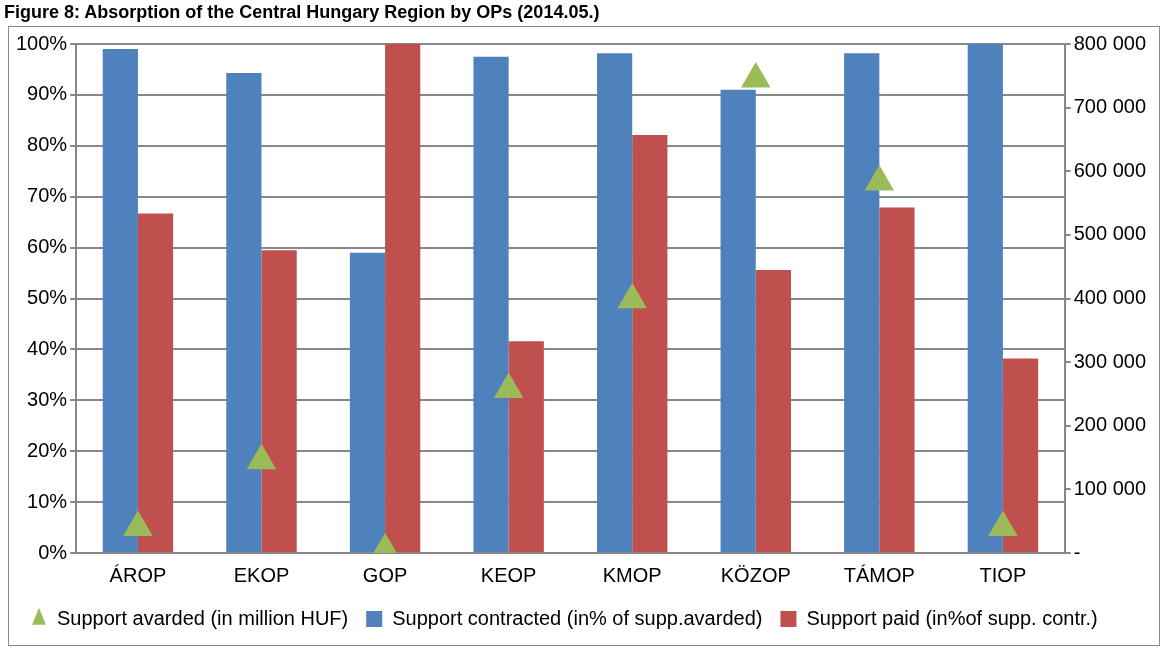 The width and height of the screenshot is (1168, 648). What do you see at coordinates (47, 449) in the screenshot?
I see `y-tick-label: 20%` at bounding box center [47, 449].